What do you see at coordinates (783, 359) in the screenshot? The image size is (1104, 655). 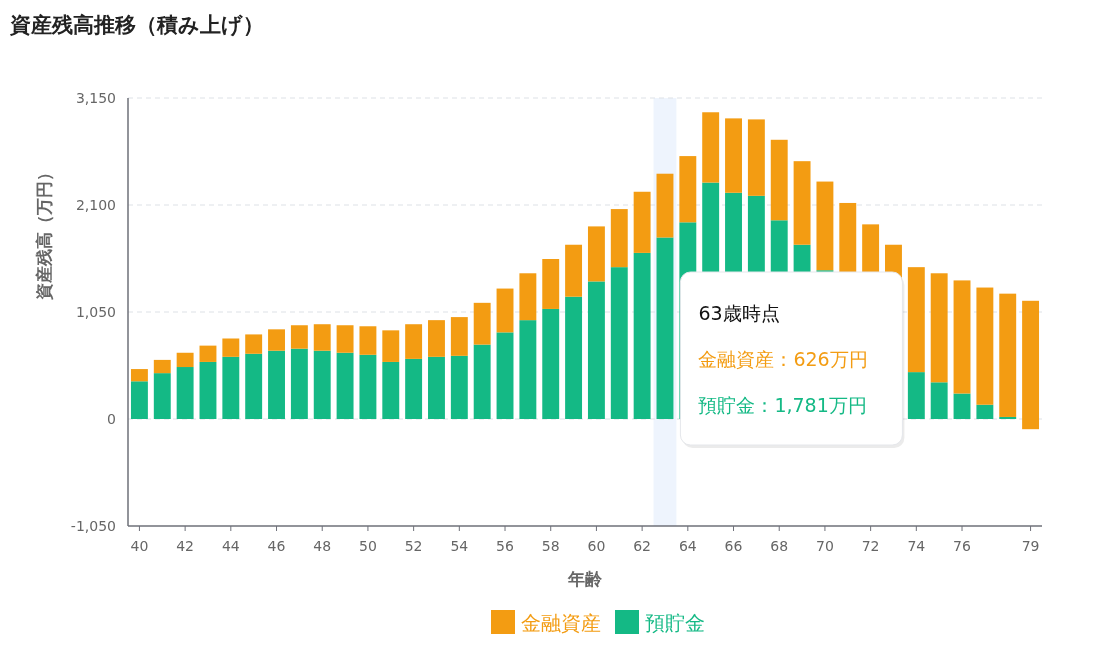 I see `annotation: 金融資産：626万円` at bounding box center [783, 359].